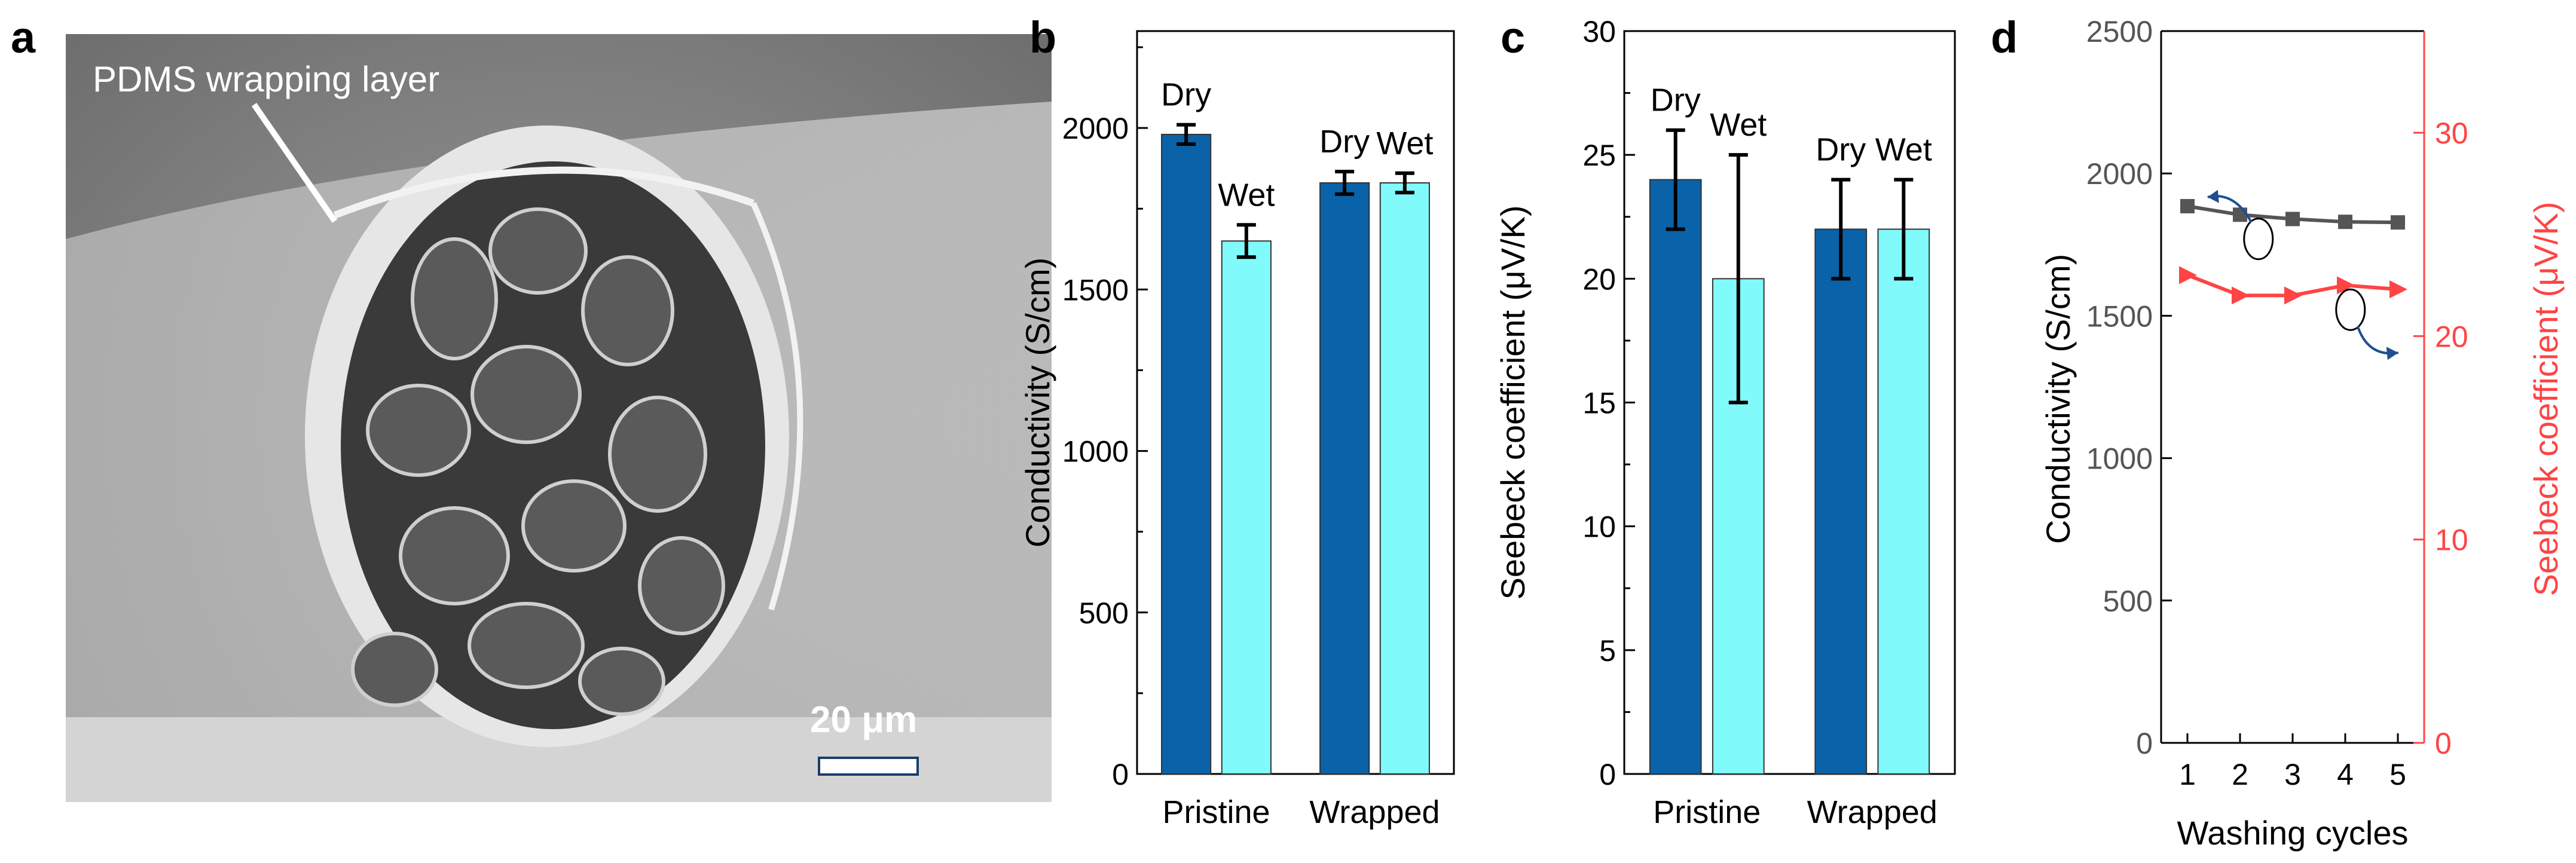 The height and width of the screenshot is (863, 2576). I want to click on panel-b-label: b, so click(1042, 37).